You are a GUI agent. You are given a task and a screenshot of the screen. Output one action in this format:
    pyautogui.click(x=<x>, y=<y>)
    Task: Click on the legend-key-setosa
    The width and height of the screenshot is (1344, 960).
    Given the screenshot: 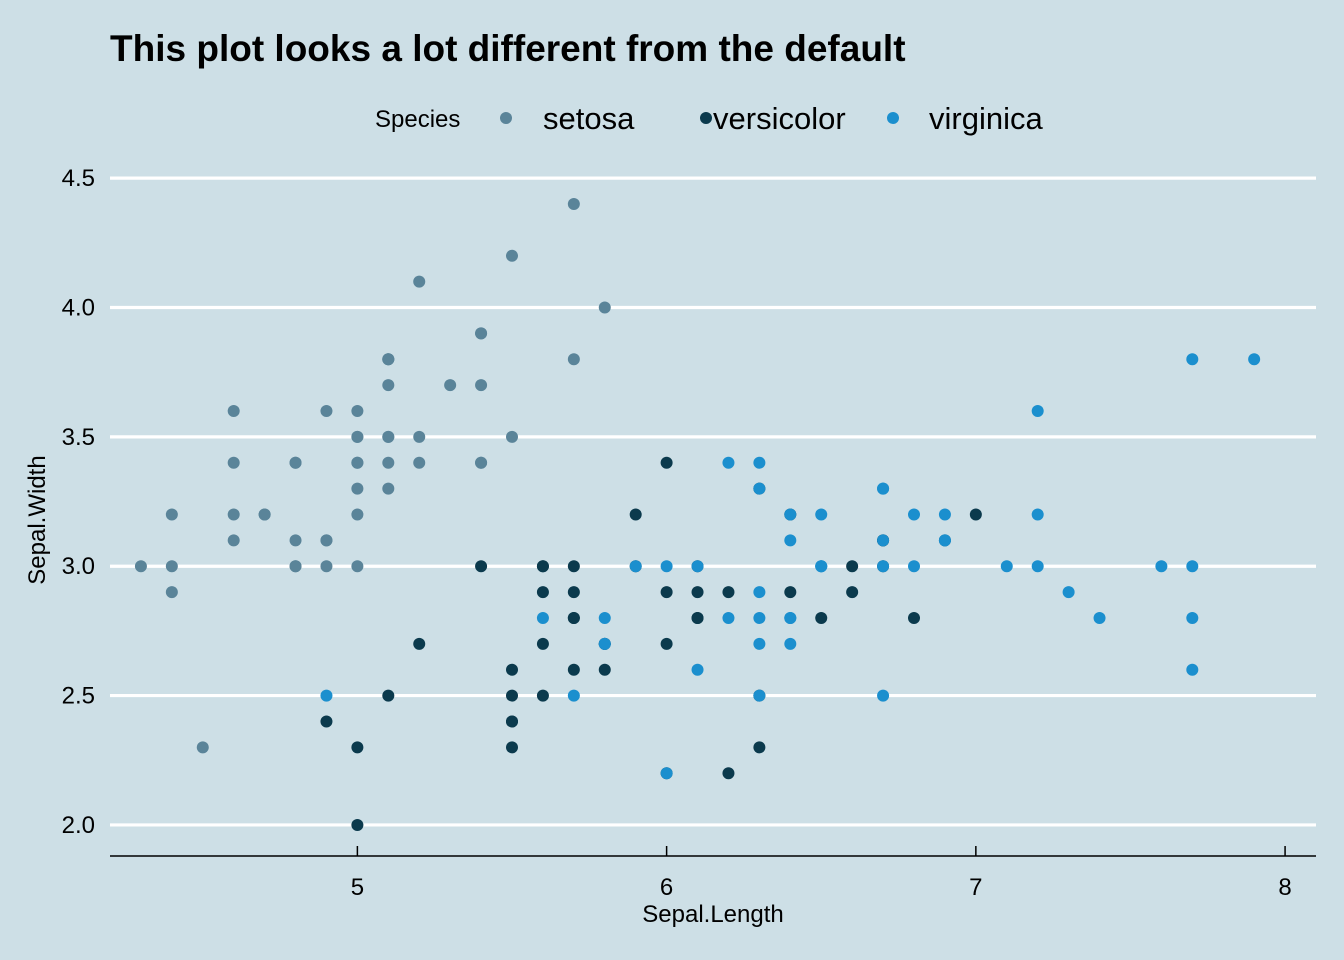 What is the action you would take?
    pyautogui.click(x=506, y=118)
    